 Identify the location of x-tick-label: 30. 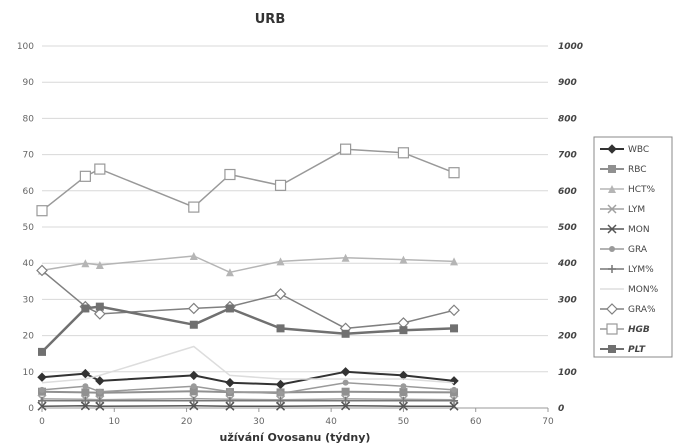
(259, 422).